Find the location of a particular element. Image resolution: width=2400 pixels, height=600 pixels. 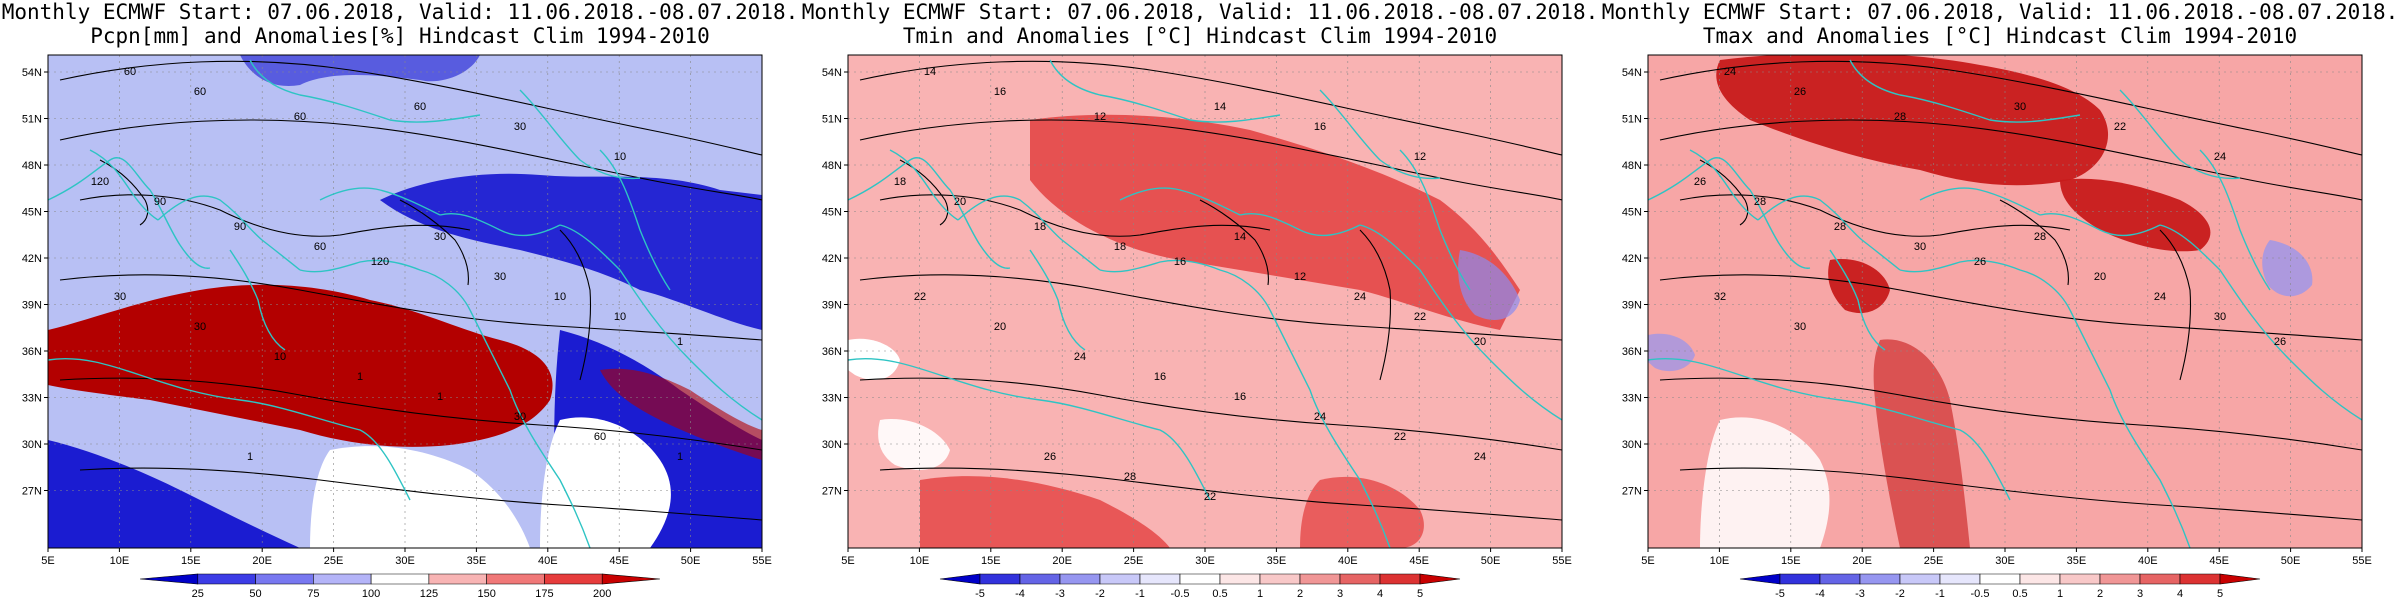

contour-label: 120 is located at coordinates (380, 262).